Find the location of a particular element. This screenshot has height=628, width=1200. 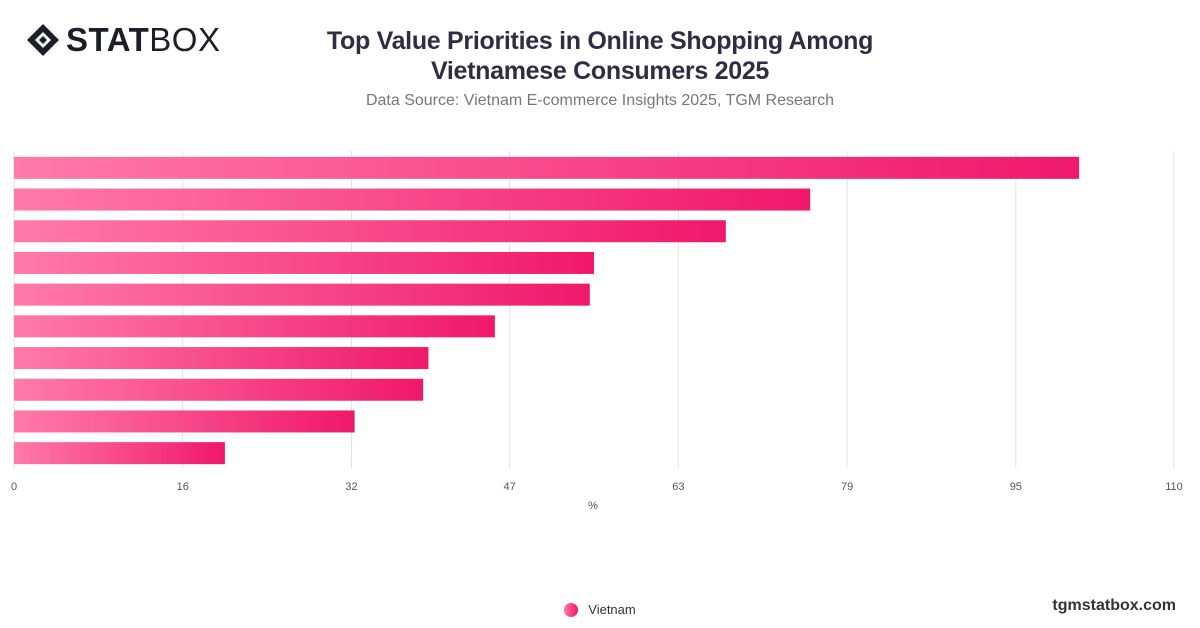

logo-text-light: BOX is located at coordinates (185, 39).